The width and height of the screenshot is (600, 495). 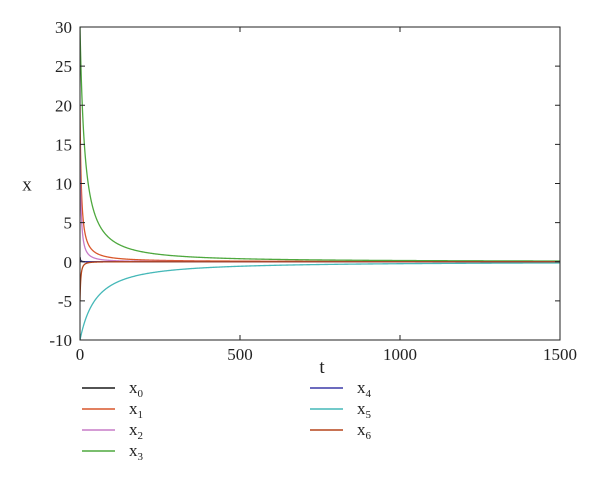 I want to click on legend-label: x3, so click(x=136, y=452).